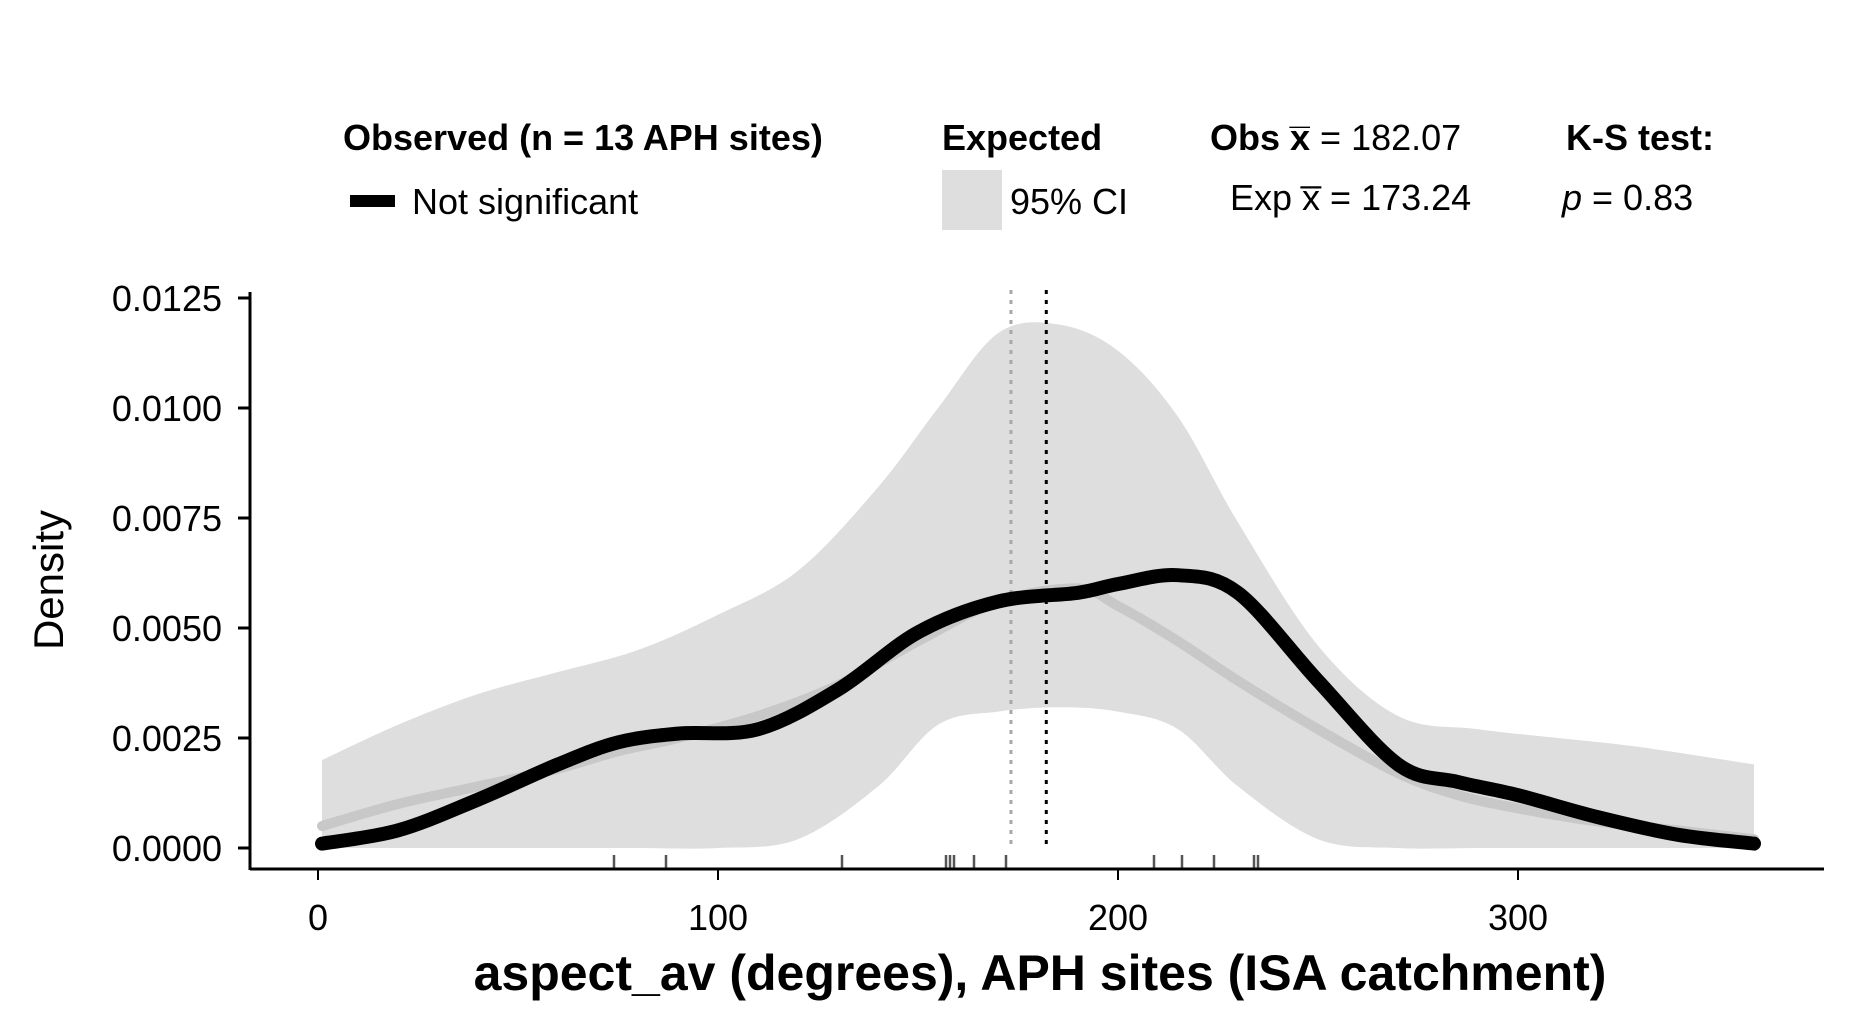 The width and height of the screenshot is (1860, 1020). What do you see at coordinates (167, 628) in the screenshot?
I see `y-tick-label: 0.0050` at bounding box center [167, 628].